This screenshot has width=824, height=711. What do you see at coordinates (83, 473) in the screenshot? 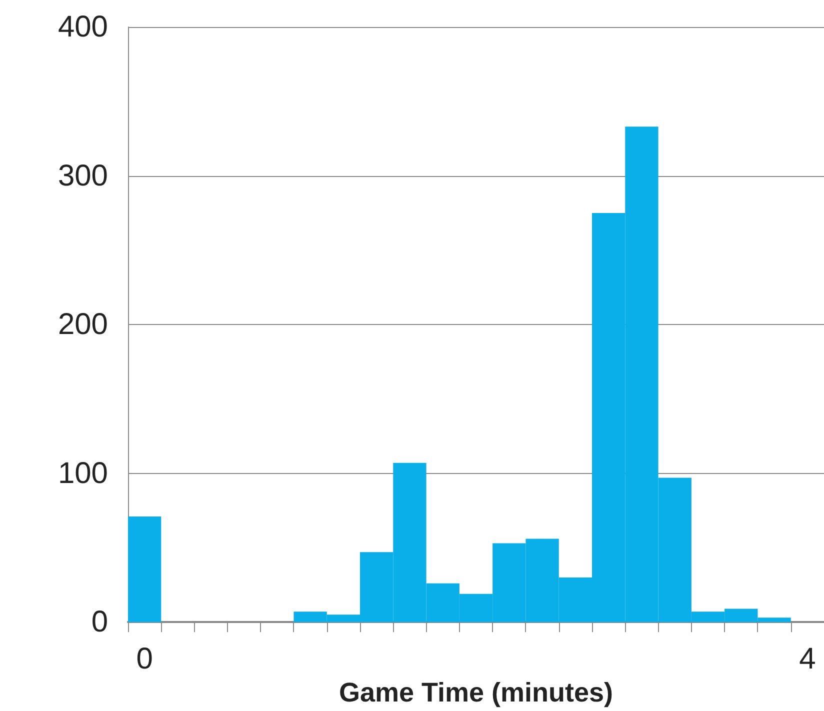
I see `y-tick-label: 100` at bounding box center [83, 473].